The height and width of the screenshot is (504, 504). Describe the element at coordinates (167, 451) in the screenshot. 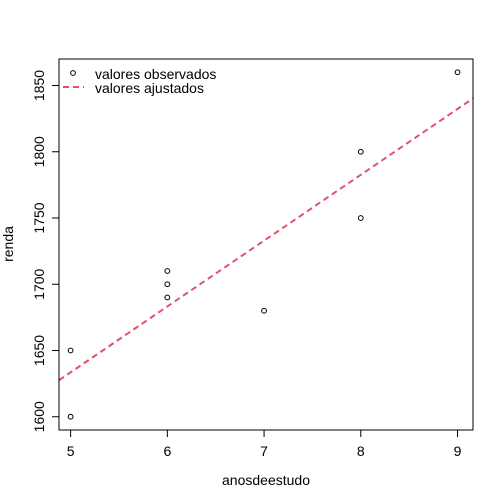

I see `x-tick-label: 6` at that location.